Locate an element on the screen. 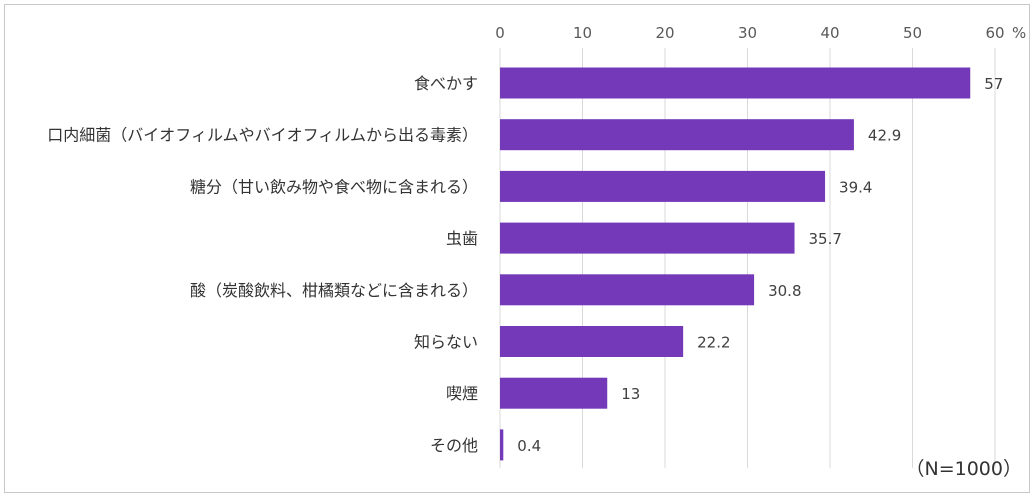 This screenshot has height=499, width=1036. category-label: 喫煙 is located at coordinates (462, 393).